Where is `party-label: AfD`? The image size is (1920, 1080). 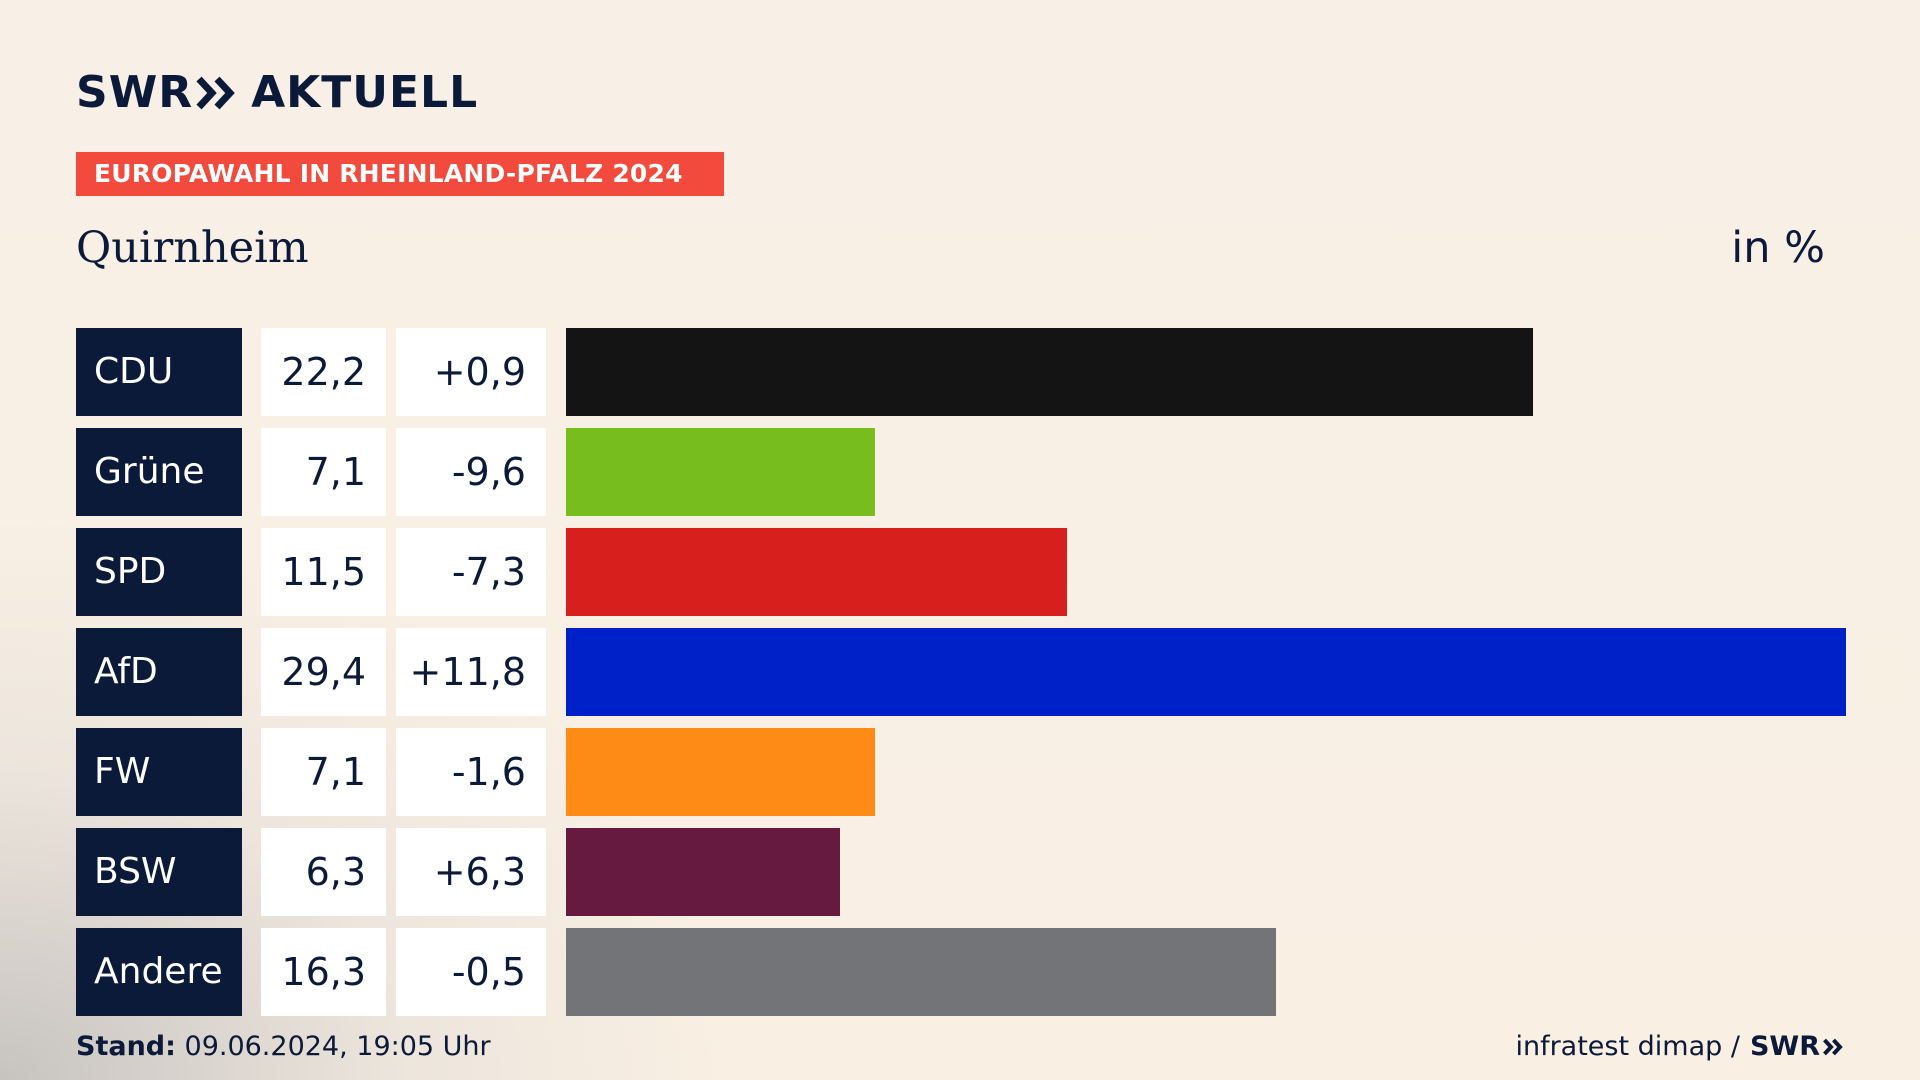 party-label: AfD is located at coordinates (159, 672).